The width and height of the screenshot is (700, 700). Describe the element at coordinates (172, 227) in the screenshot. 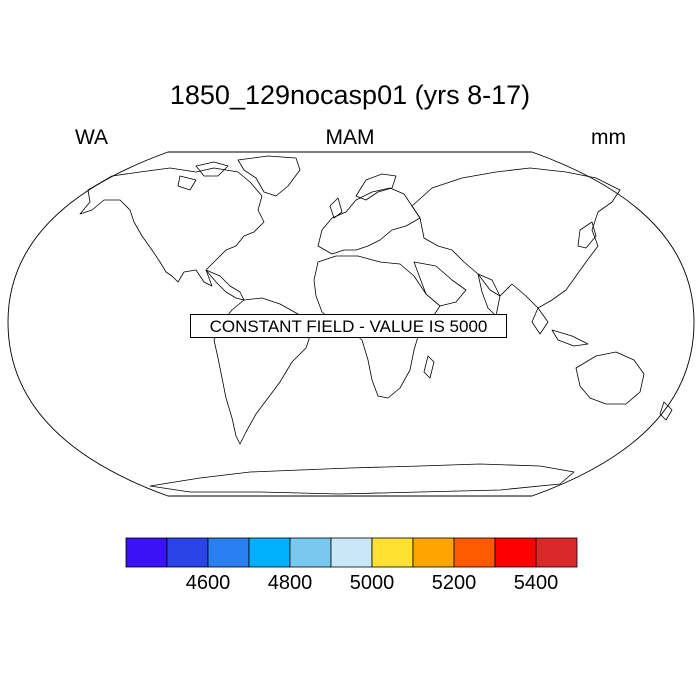

I see `coastline-north-america` at that location.